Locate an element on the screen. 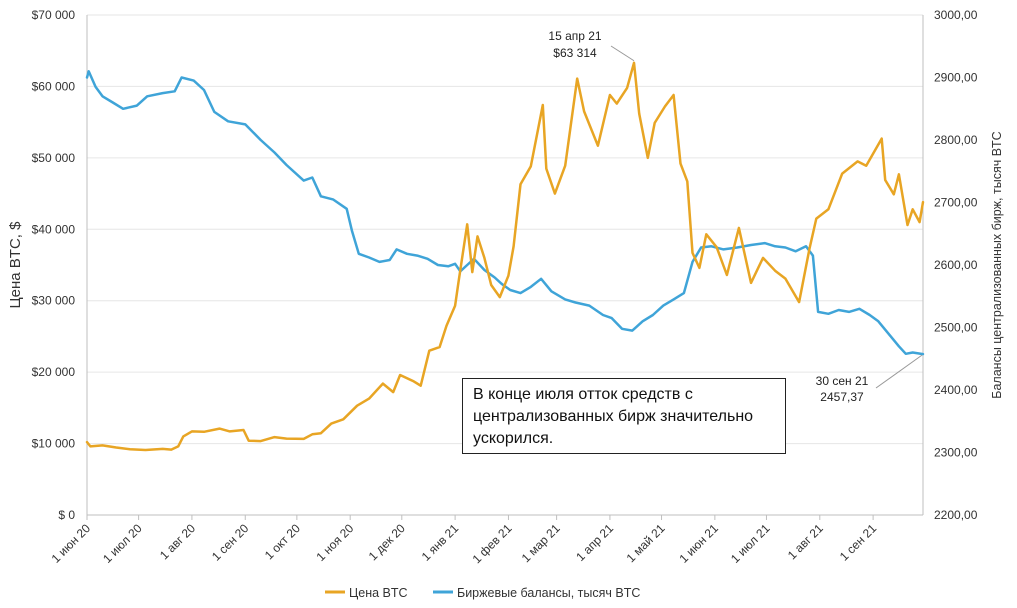 The image size is (1017, 608). peak-annotation-date: 15 апр 21 is located at coordinates (575, 36).